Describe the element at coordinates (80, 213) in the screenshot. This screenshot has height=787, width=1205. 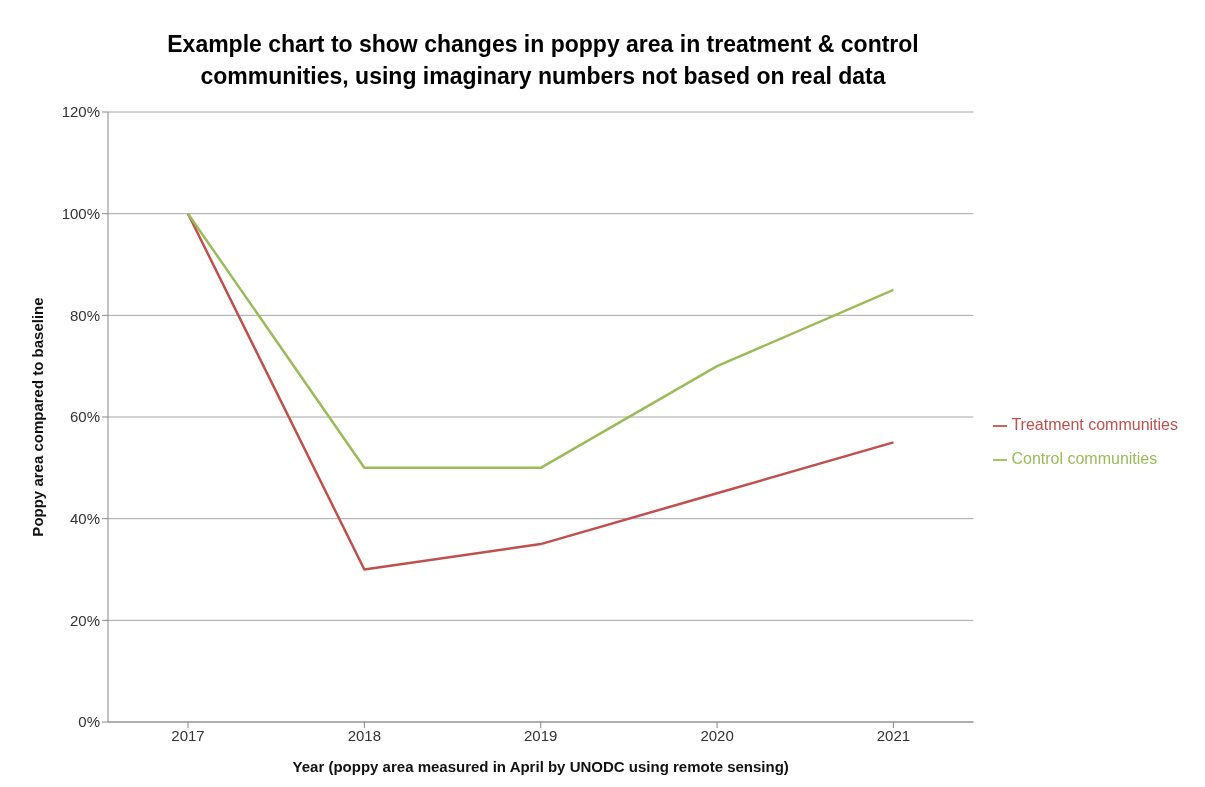
I see `y-tick-label: 100%` at that location.